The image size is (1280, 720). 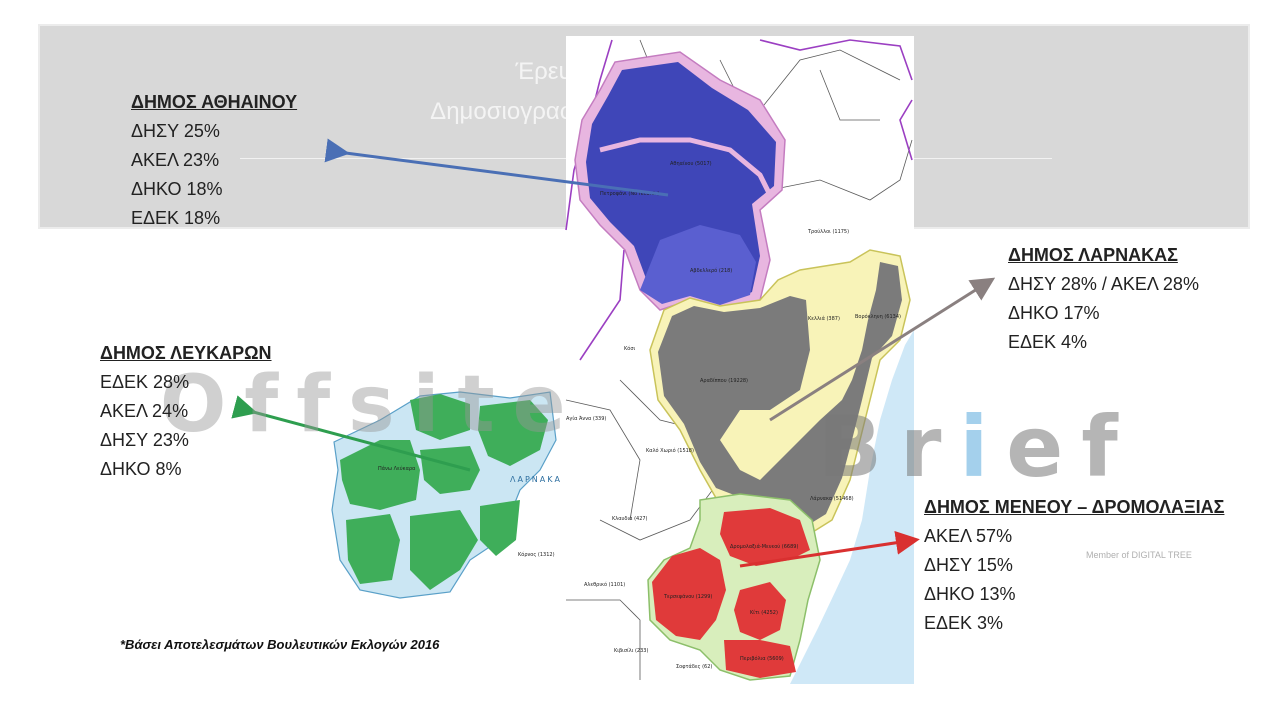 What do you see at coordinates (711, 270) in the screenshot?
I see `label-avdellero: Αβδελλερό (218)` at bounding box center [711, 270].